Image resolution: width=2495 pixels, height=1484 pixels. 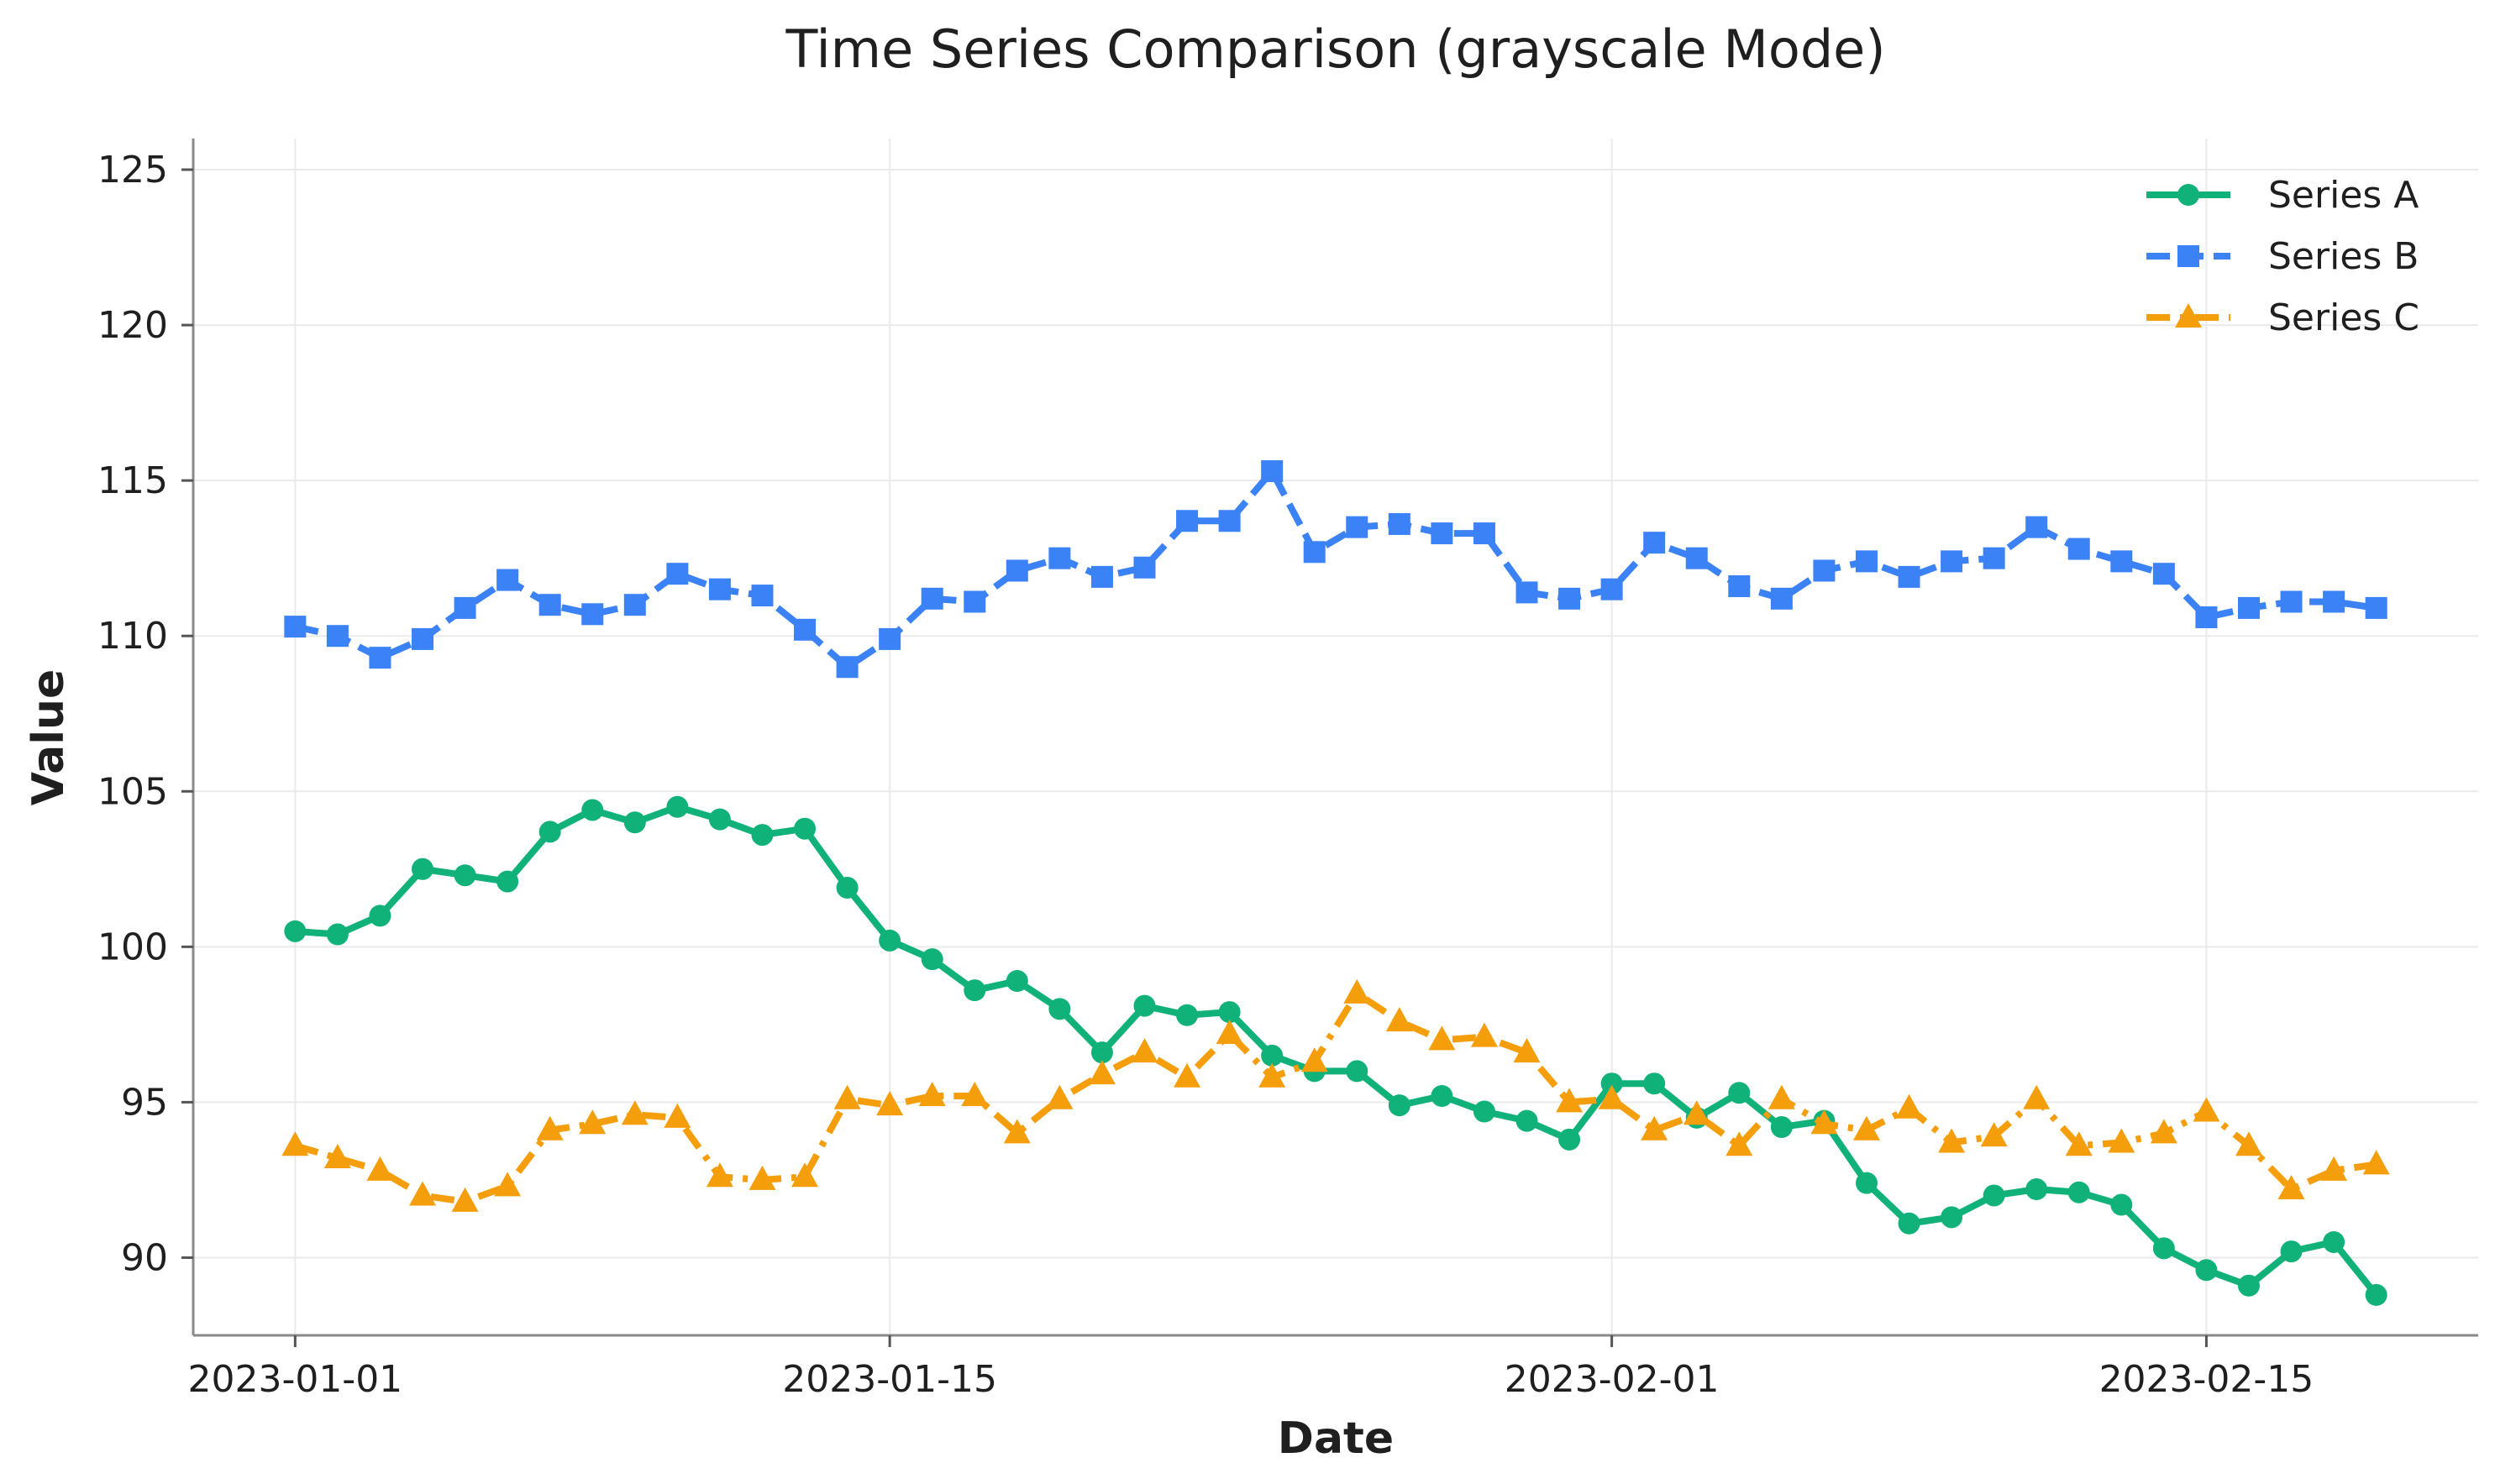 I want to click on y-tick-label: 90, so click(x=145, y=1258).